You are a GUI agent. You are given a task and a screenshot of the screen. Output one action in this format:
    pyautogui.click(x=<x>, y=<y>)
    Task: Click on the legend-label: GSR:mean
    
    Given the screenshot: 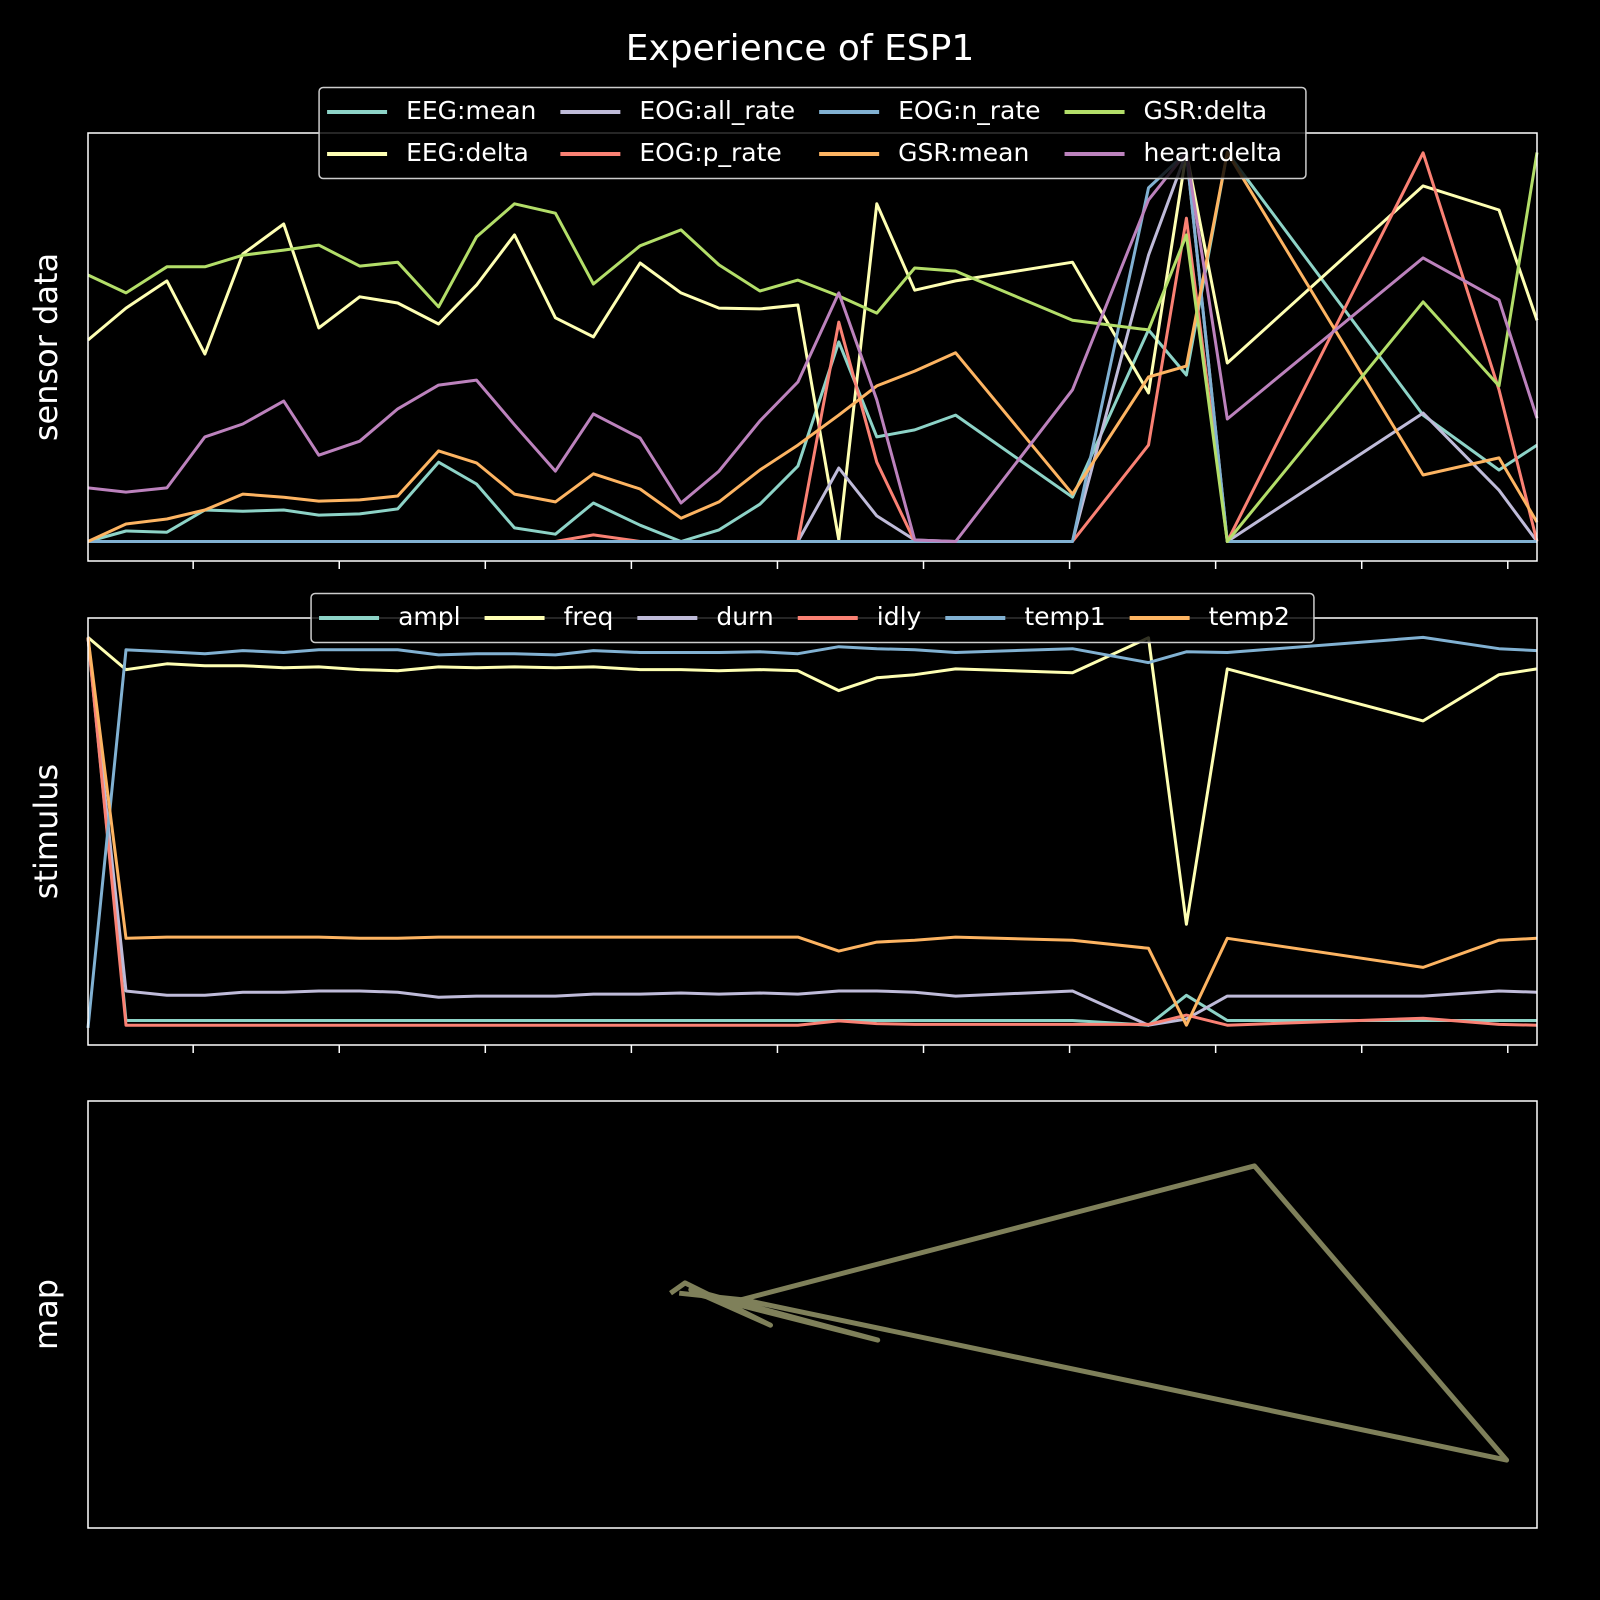 What is the action you would take?
    pyautogui.click(x=963, y=152)
    